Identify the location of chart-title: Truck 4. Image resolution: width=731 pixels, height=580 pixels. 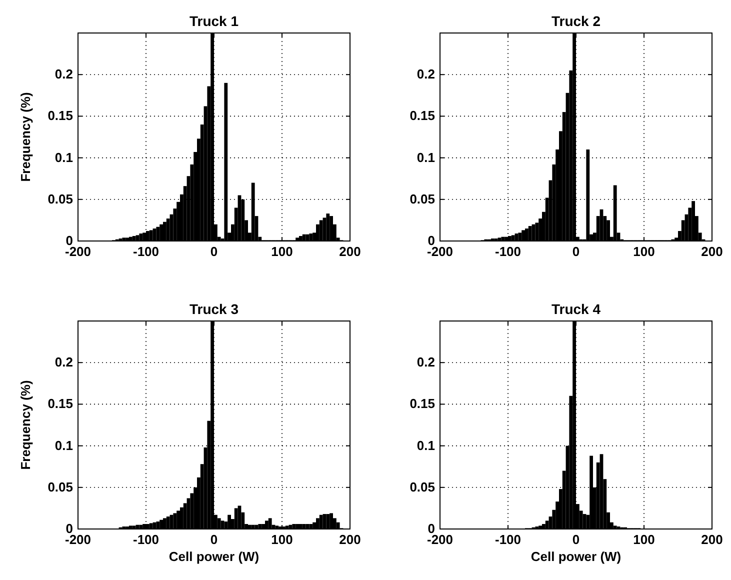
(576, 309).